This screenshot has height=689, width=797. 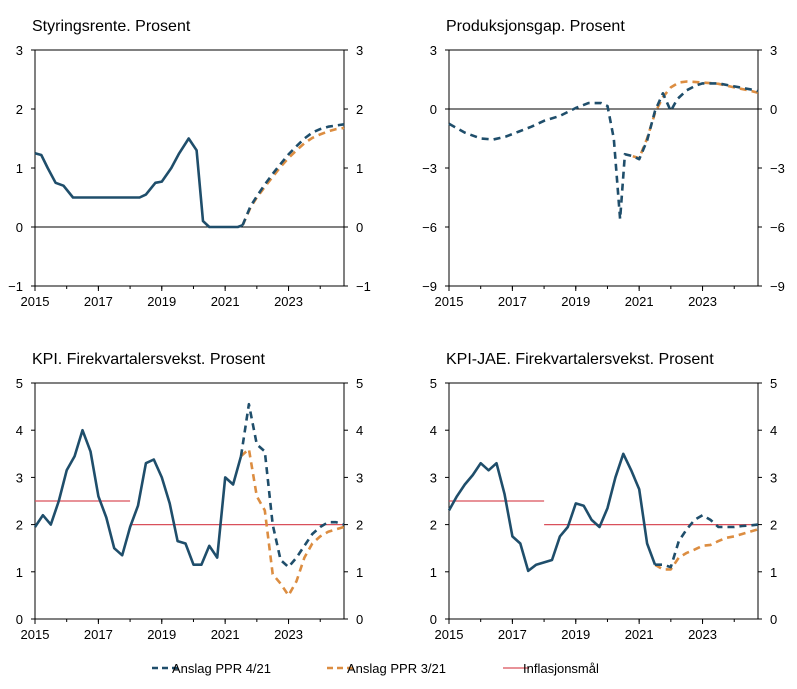 I want to click on y-tick-label: −6, so click(x=429, y=227).